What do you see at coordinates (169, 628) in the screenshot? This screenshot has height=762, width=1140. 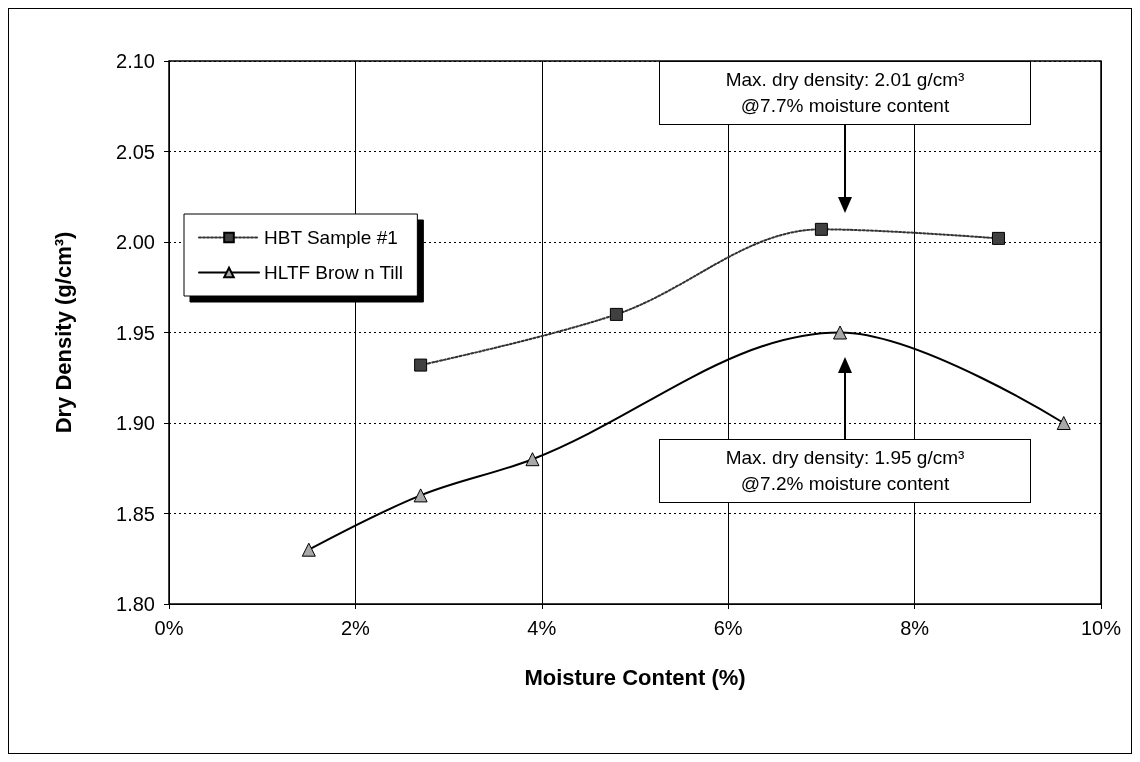 I see `x-tick-label: 0%` at bounding box center [169, 628].